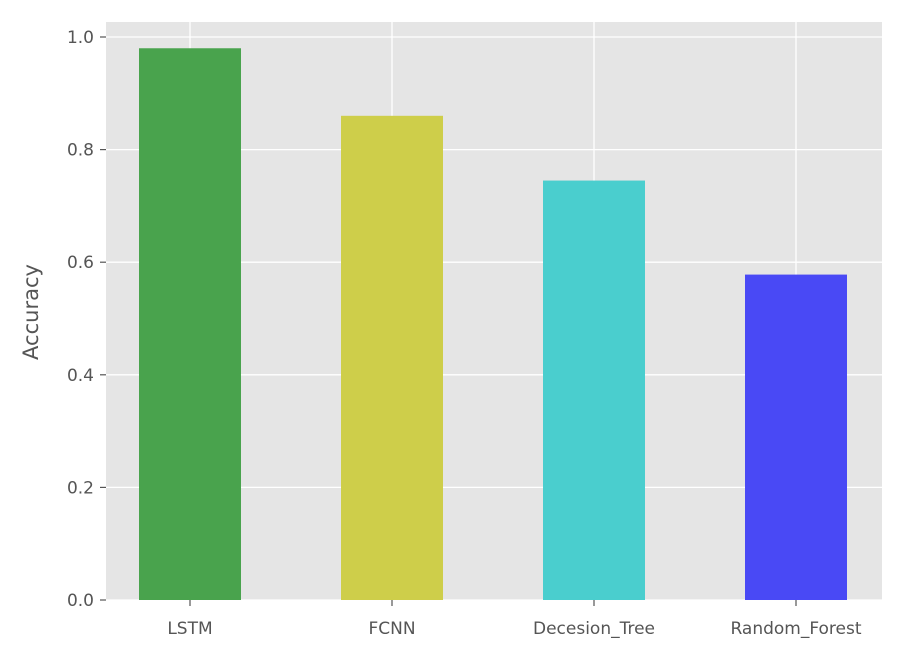 The image size is (902, 654). I want to click on y-tick-label: 0.8, so click(80, 151).